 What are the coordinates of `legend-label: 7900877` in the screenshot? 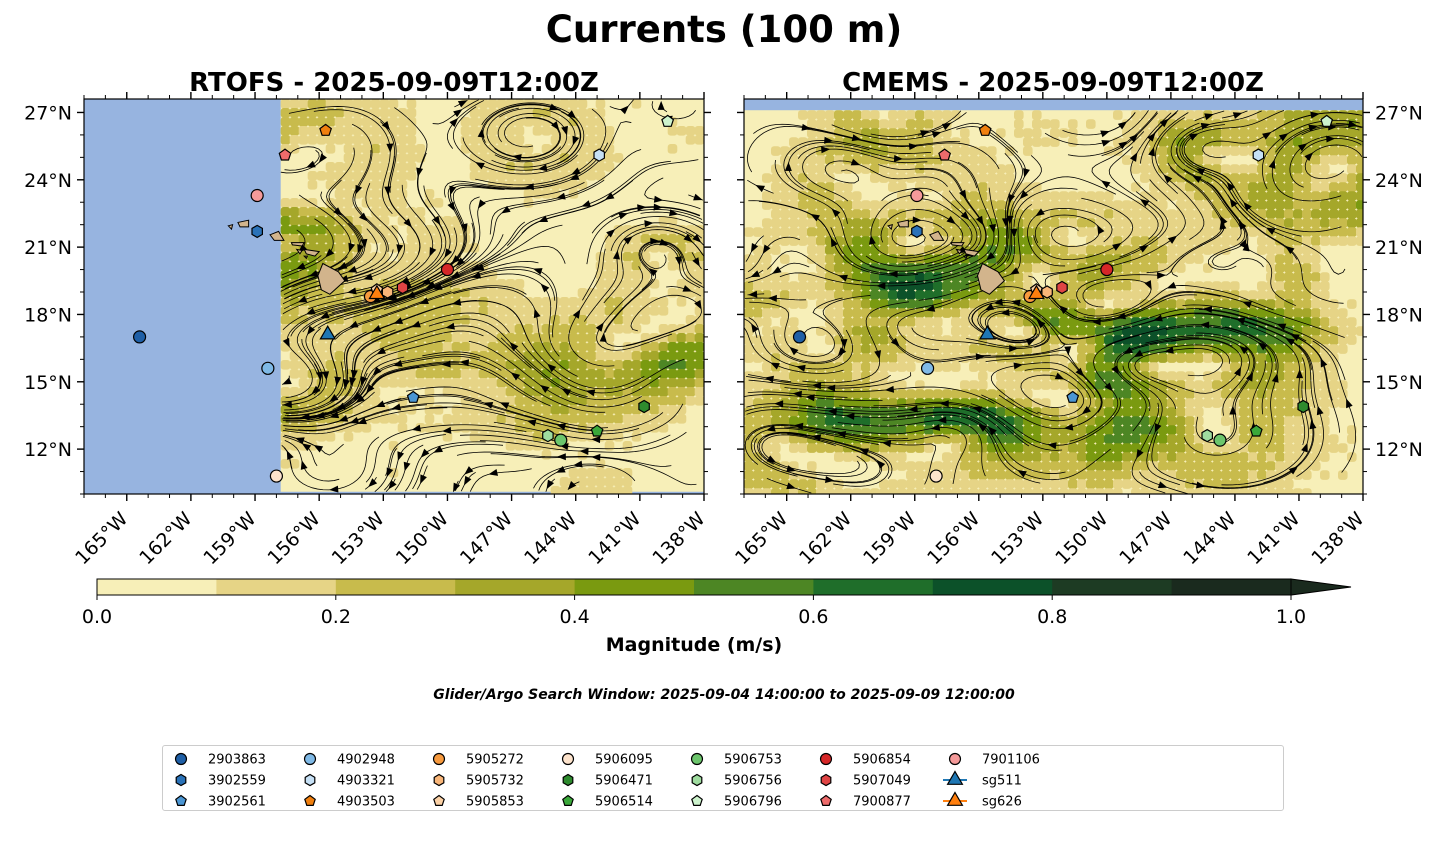 It's located at (882, 802).